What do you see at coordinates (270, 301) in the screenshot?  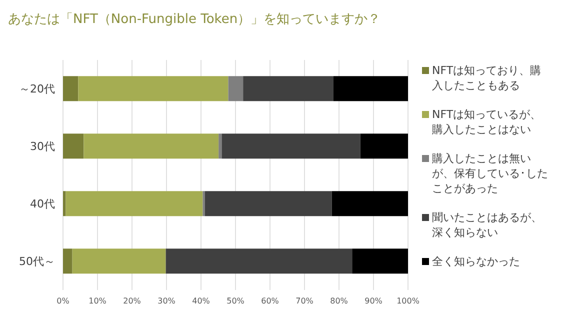 I see `x-tick-label: 60%` at bounding box center [270, 301].